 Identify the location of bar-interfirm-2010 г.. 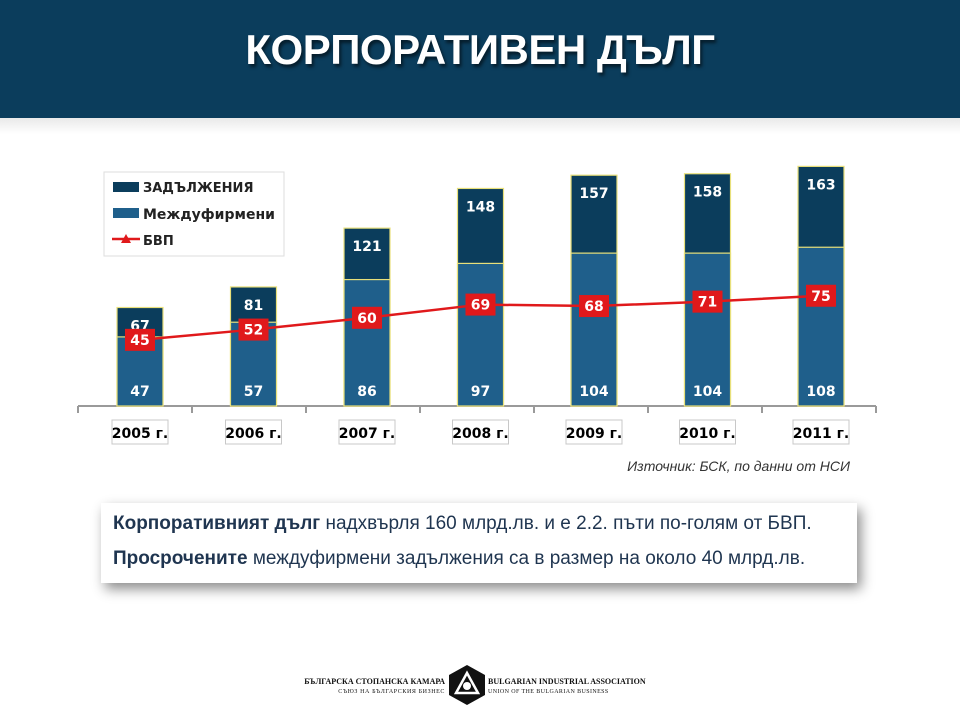
(707, 329).